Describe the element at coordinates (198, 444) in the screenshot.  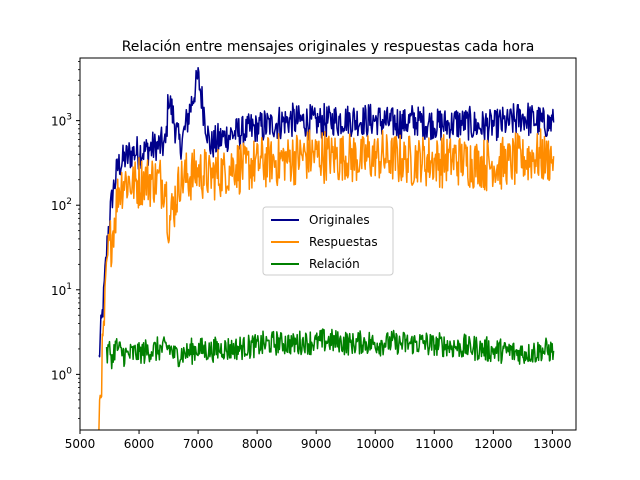
I see `x-tick-label: 7000` at that location.